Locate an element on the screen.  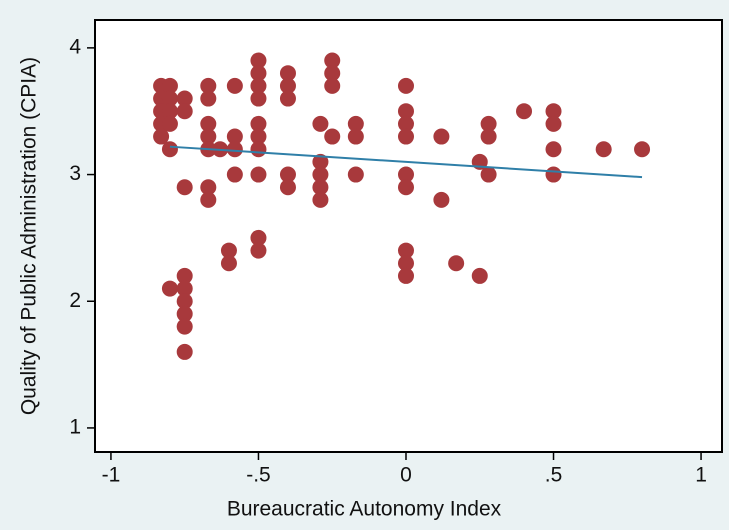
x-tick-label: 1 is located at coordinates (701, 475).